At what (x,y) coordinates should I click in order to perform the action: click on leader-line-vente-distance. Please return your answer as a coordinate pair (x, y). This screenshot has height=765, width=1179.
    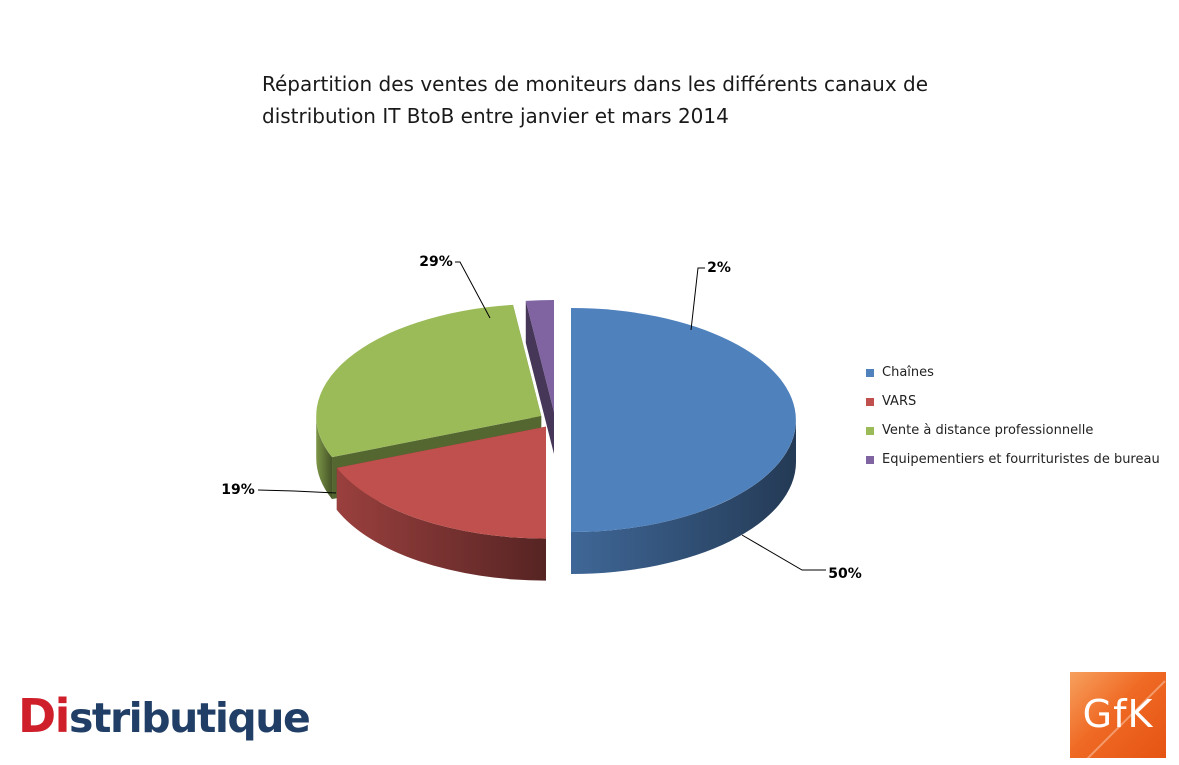
    Looking at the image, I should click on (473, 290).